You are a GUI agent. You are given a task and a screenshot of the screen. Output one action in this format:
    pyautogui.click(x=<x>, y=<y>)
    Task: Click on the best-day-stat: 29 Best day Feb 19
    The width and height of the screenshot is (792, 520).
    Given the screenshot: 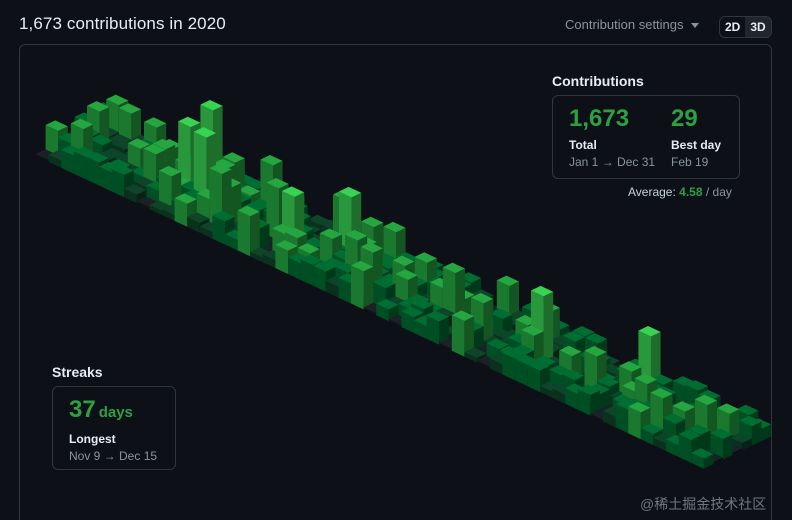 What is the action you would take?
    pyautogui.click(x=696, y=137)
    